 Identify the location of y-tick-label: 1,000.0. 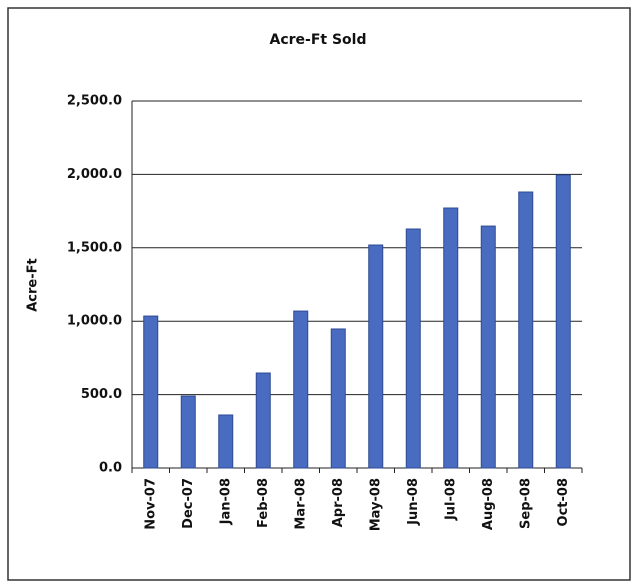
(94, 321).